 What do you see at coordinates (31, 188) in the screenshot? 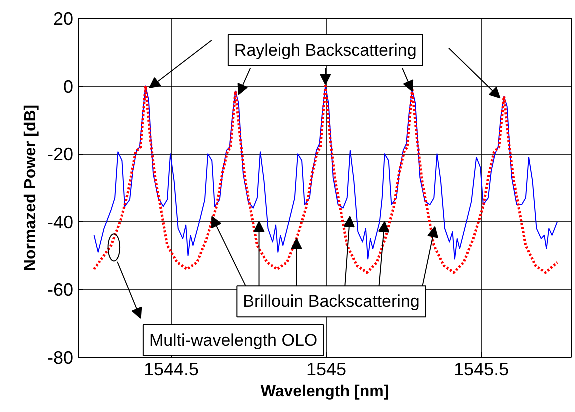
I see `y-axis-title: Normazed Power [dB]` at bounding box center [31, 188].